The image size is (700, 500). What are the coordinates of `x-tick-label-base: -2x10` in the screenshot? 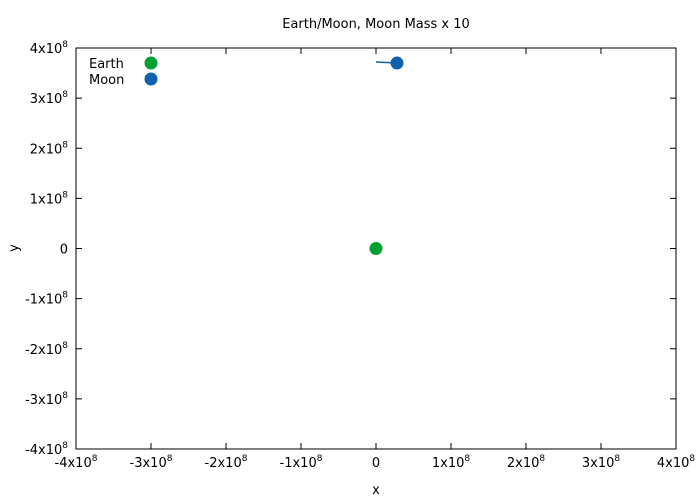 It's located at (223, 463).